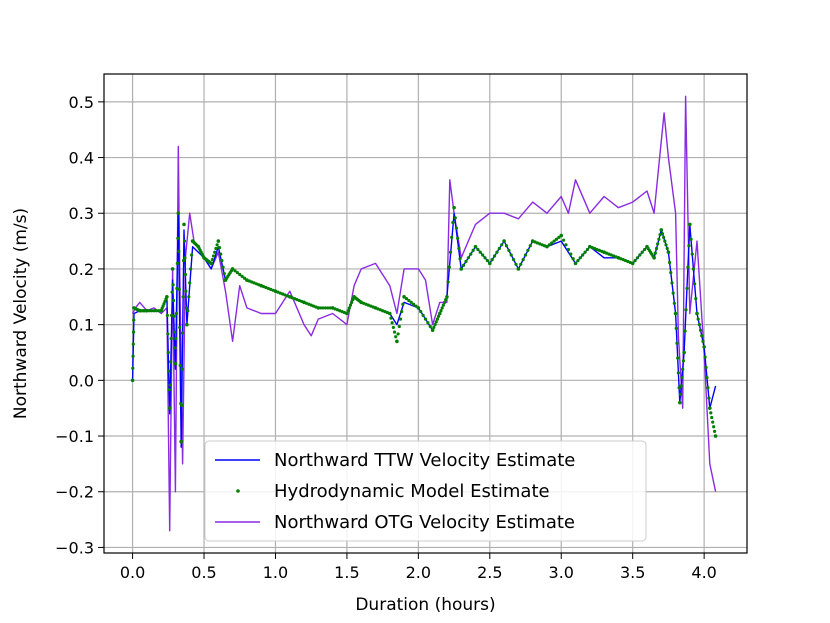 Image resolution: width=830 pixels, height=623 pixels. What do you see at coordinates (424, 522) in the screenshot?
I see `legend-label: Northward OTG Velocity Estimate` at bounding box center [424, 522].